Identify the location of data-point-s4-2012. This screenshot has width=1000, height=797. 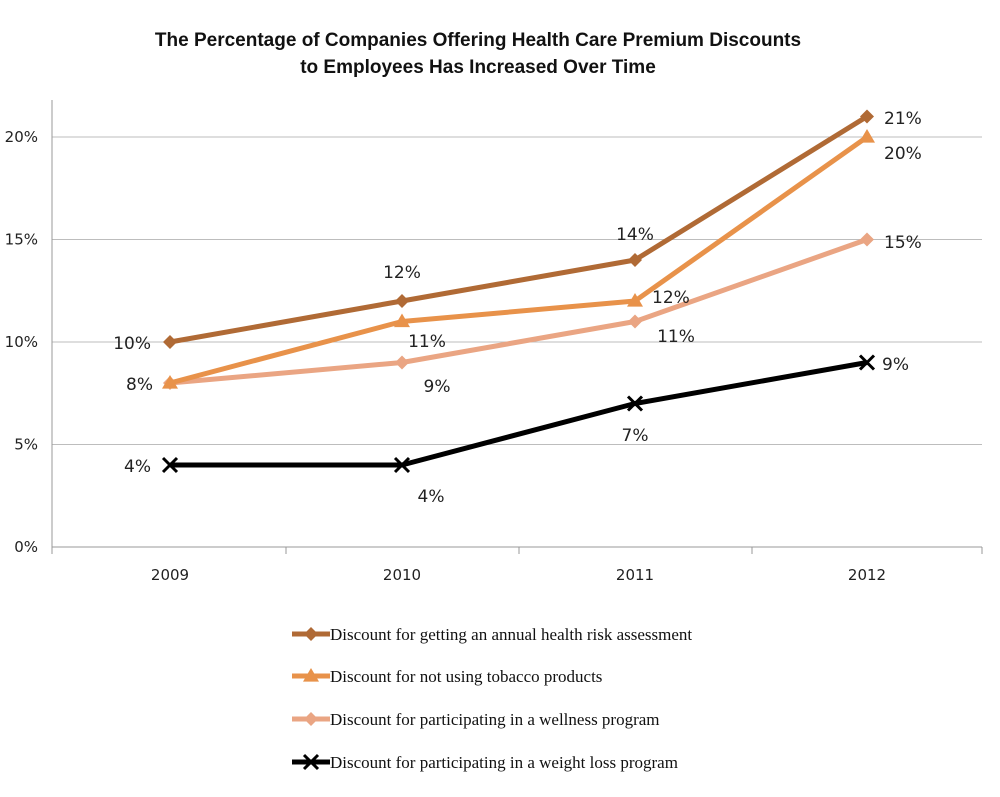
(867, 362).